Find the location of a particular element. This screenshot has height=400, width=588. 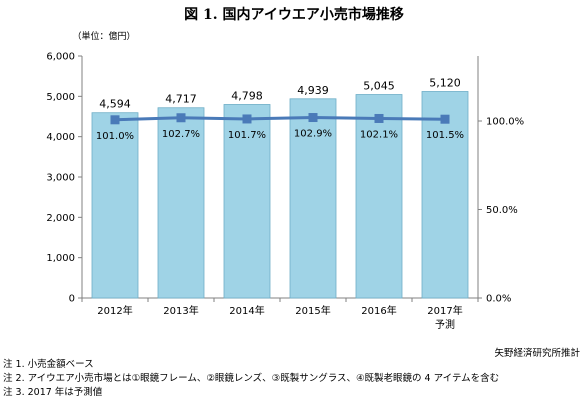

growth-point-2015年 is located at coordinates (313, 118).